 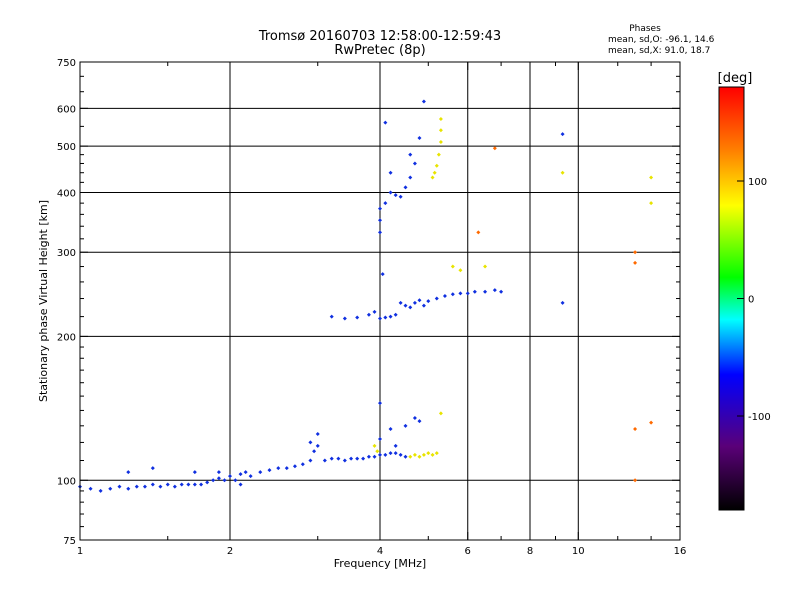 I want to click on chart-title: Tromsø 20160703 12:58:00-12:59:43, so click(x=379, y=36).